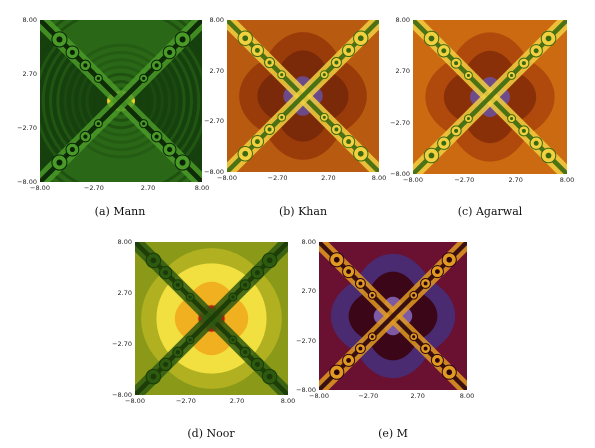 This screenshot has height=448, width=595. I want to click on caption-method-name: Noor, so click(220, 433).